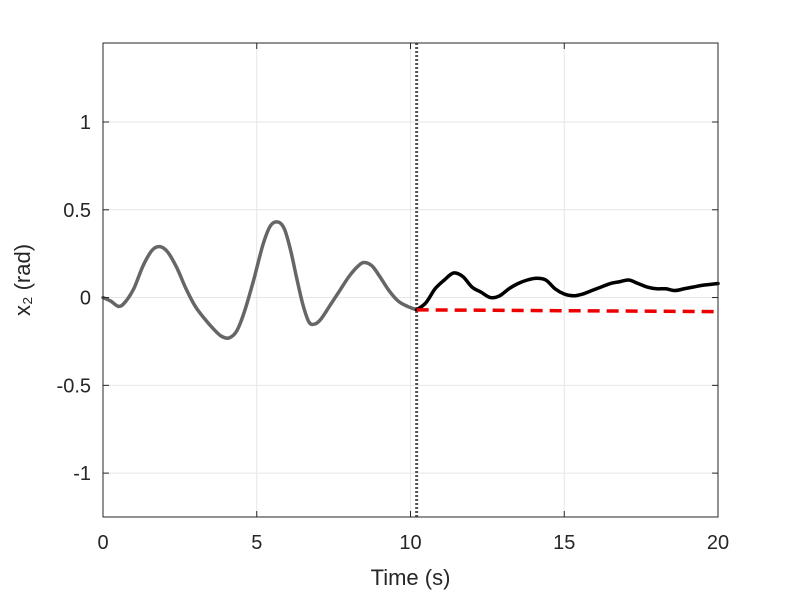  What do you see at coordinates (410, 543) in the screenshot?
I see `x-tick-label: 10` at bounding box center [410, 543].